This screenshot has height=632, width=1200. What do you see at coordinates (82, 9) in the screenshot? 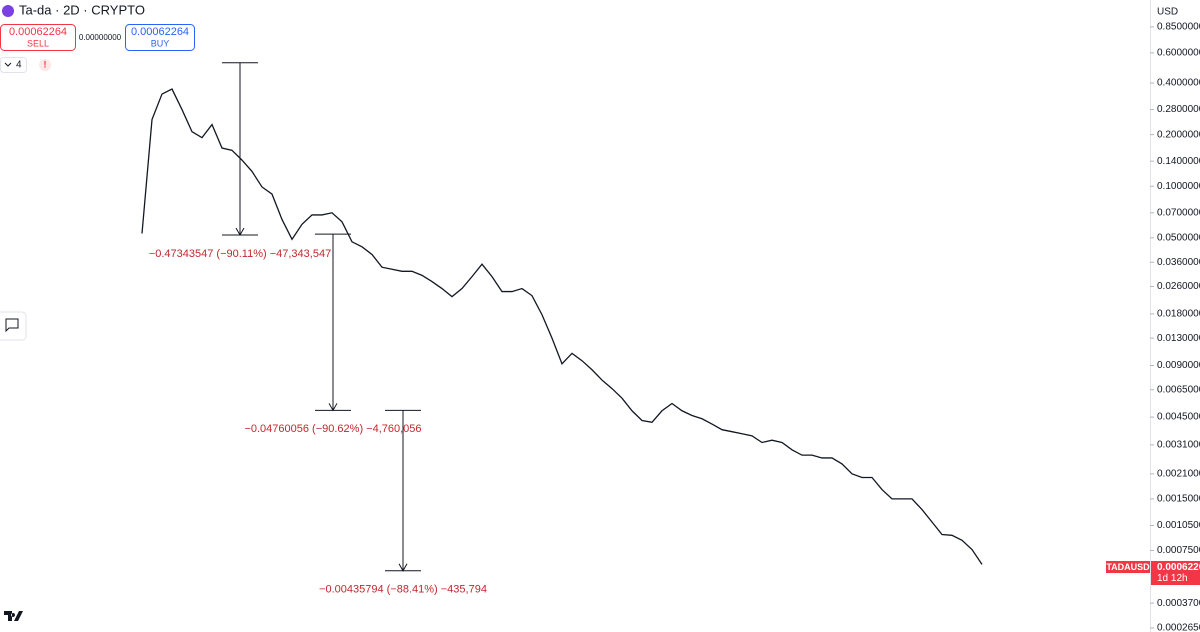
I see `symbol-title: Ta-da · 2D · CRYPTO` at bounding box center [82, 9].